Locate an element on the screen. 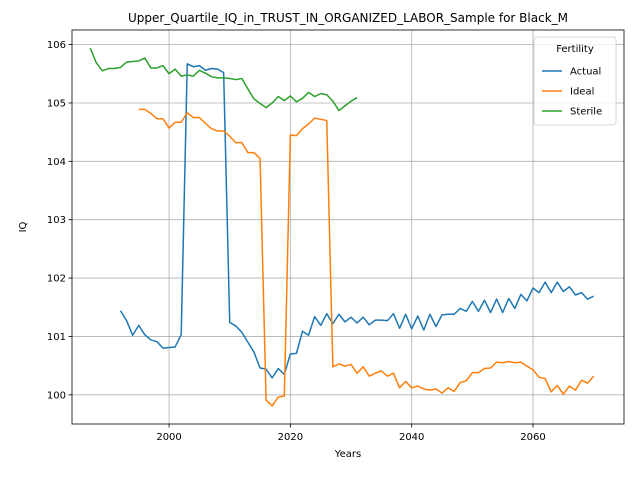 This screenshot has width=640, height=480. y-tick-label: 101 is located at coordinates (56, 337).